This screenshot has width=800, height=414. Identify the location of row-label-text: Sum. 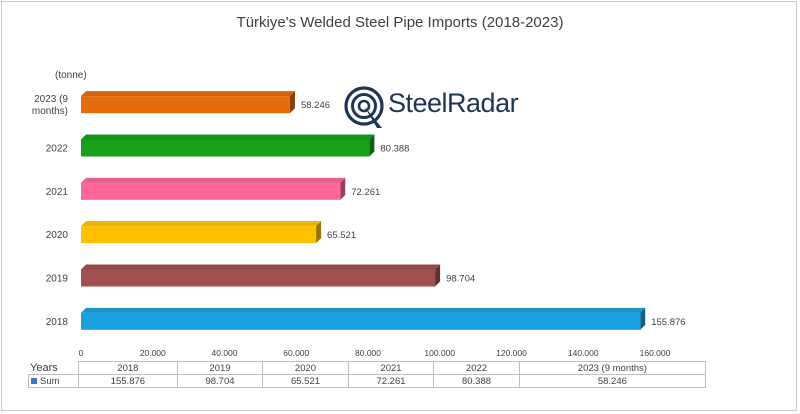
(50, 381).